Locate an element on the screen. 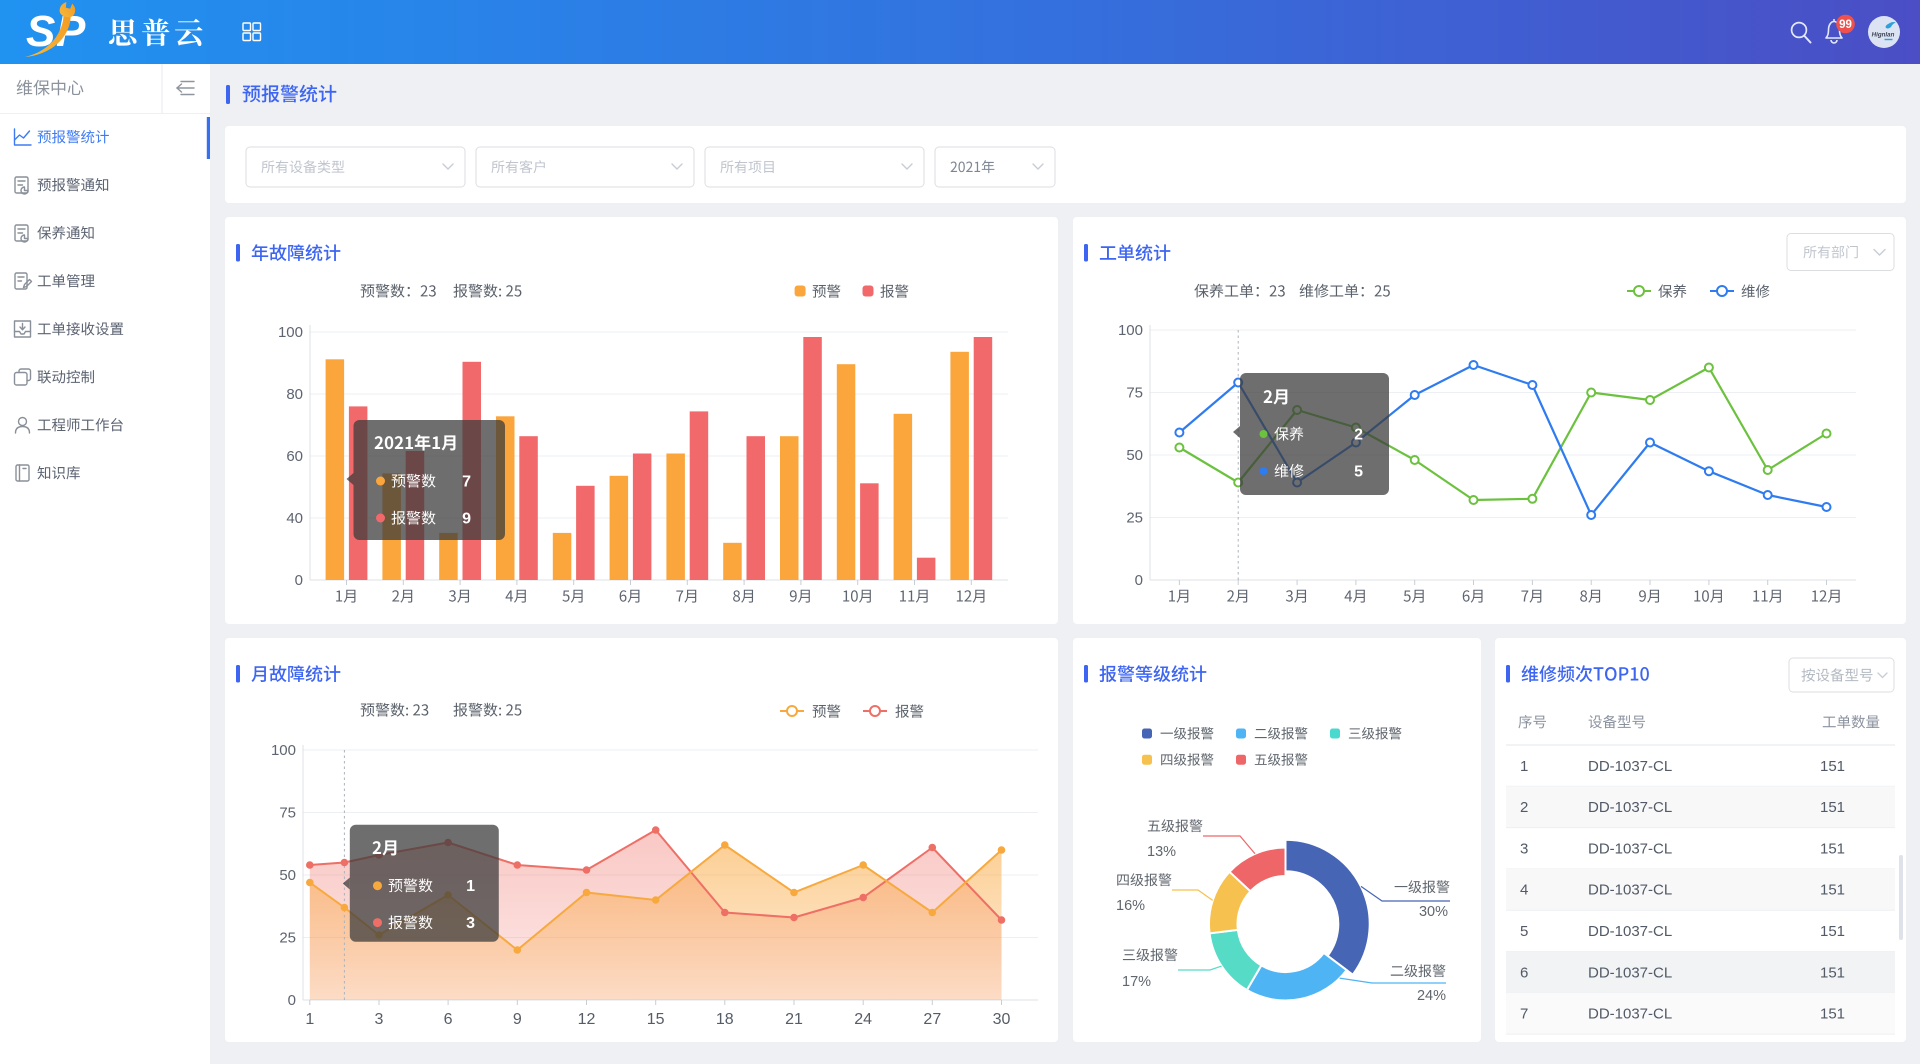 This screenshot has height=1064, width=1920. svg-text: 15 is located at coordinates (656, 1019).